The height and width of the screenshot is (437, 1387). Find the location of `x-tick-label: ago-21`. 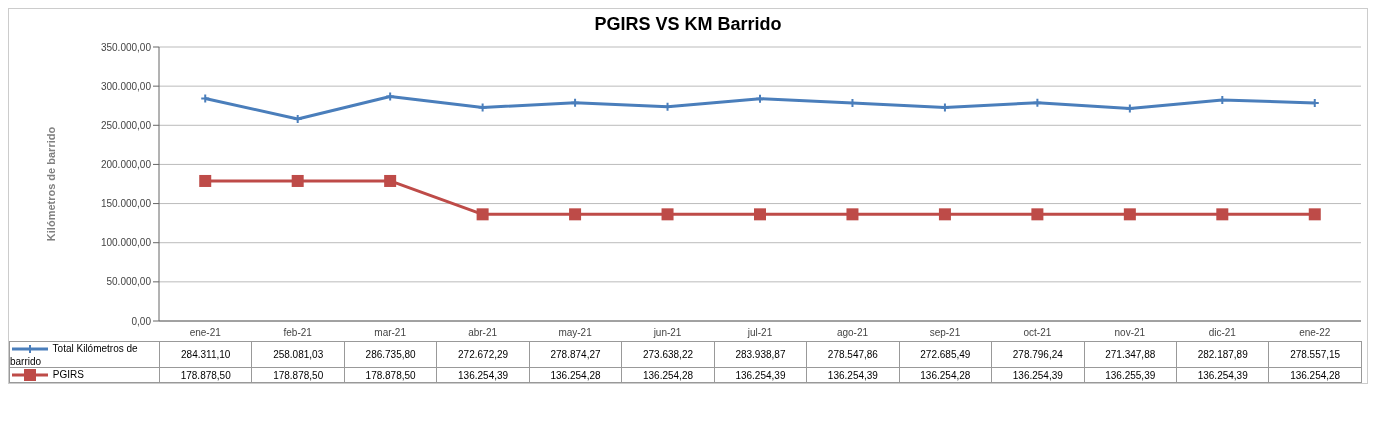

x-tick-label: ago-21 is located at coordinates (852, 333).